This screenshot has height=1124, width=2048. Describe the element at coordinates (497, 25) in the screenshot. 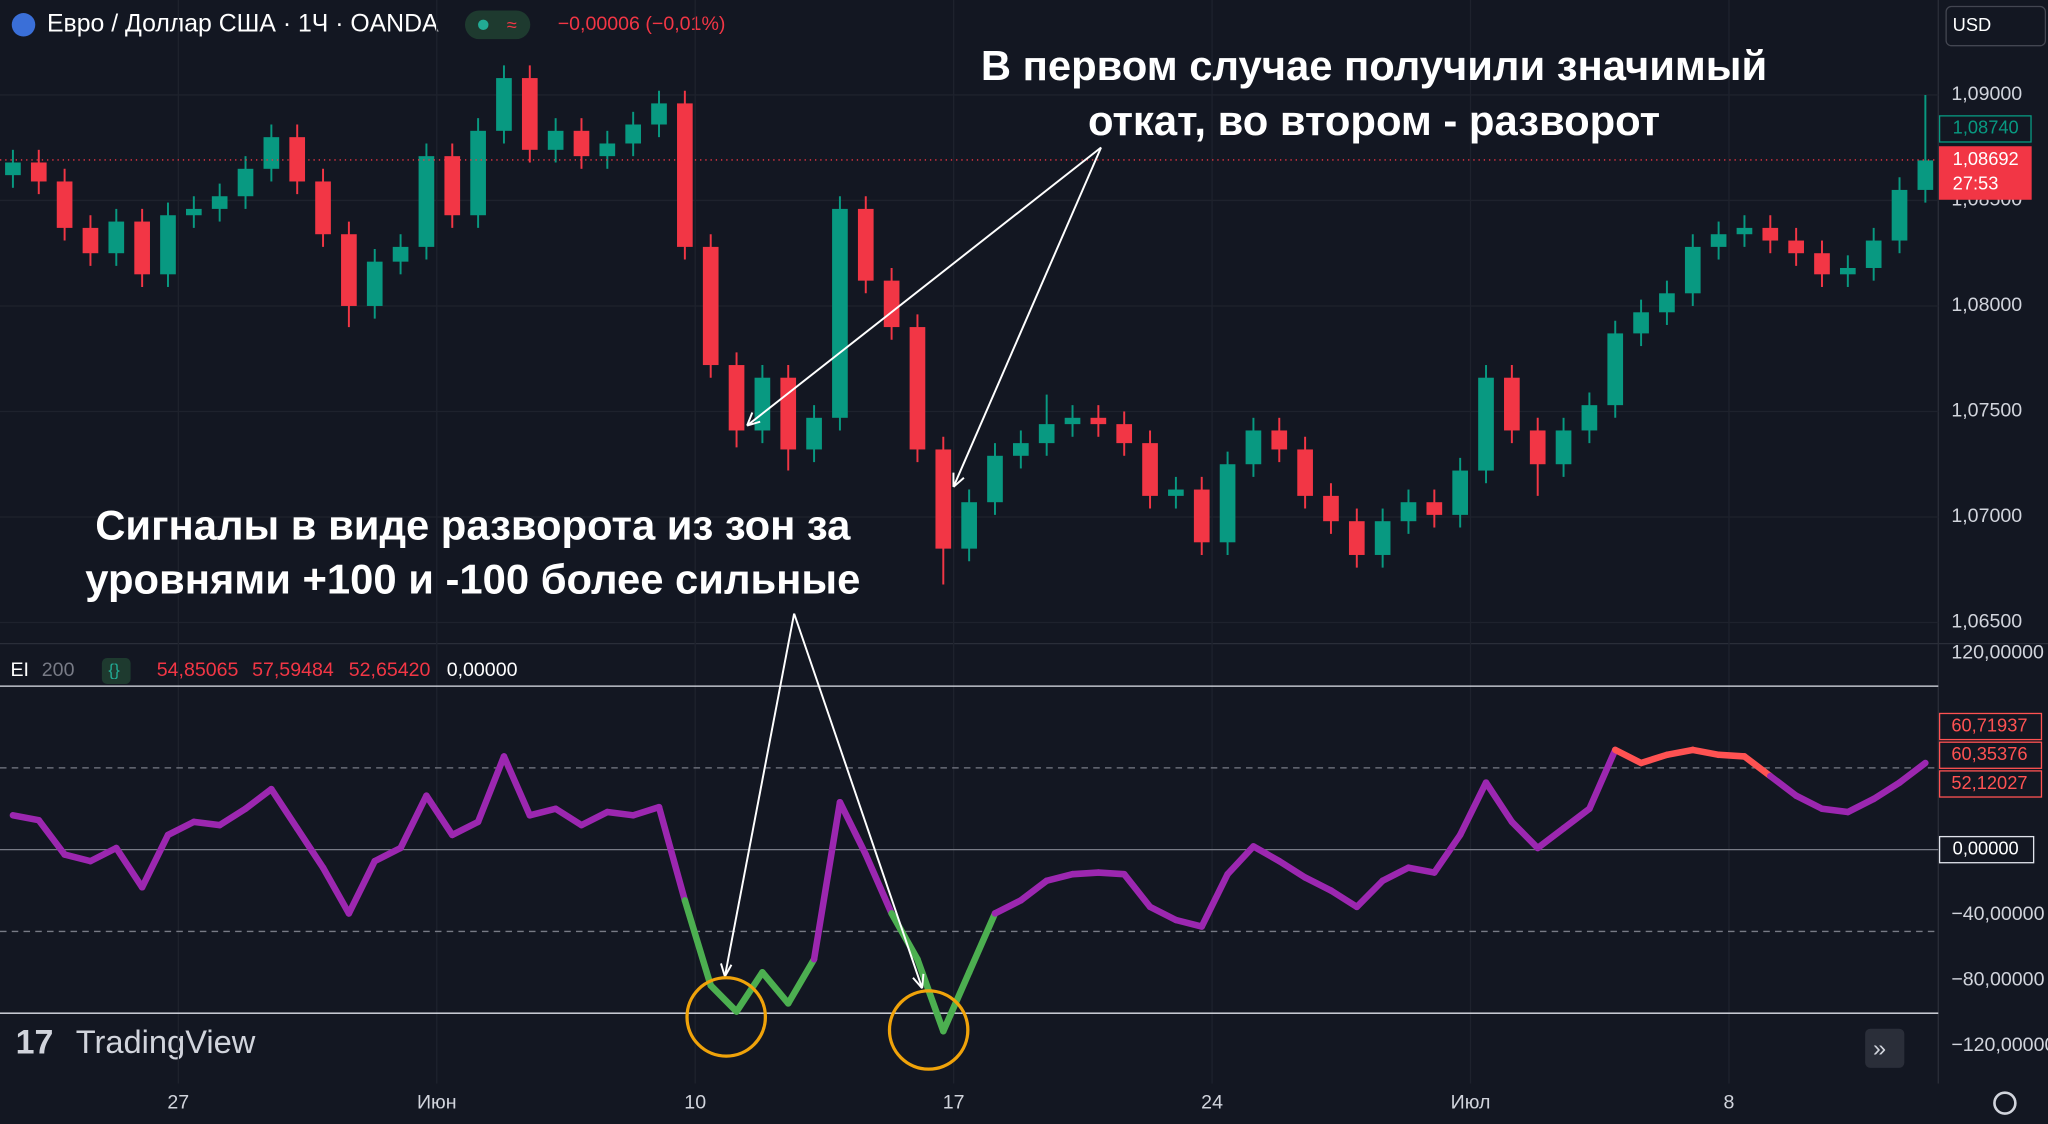

I see `status-pill` at that location.